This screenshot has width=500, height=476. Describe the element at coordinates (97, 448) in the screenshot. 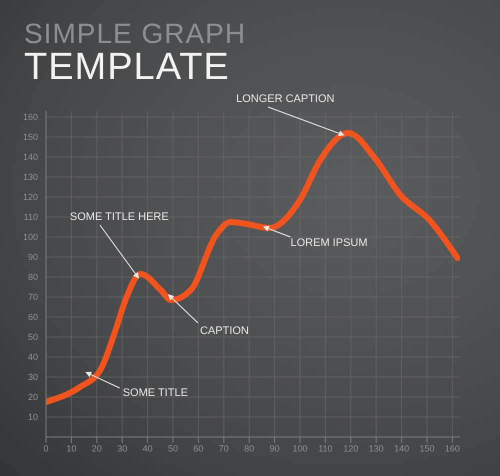

I see `x-tick-label: 20` at that location.